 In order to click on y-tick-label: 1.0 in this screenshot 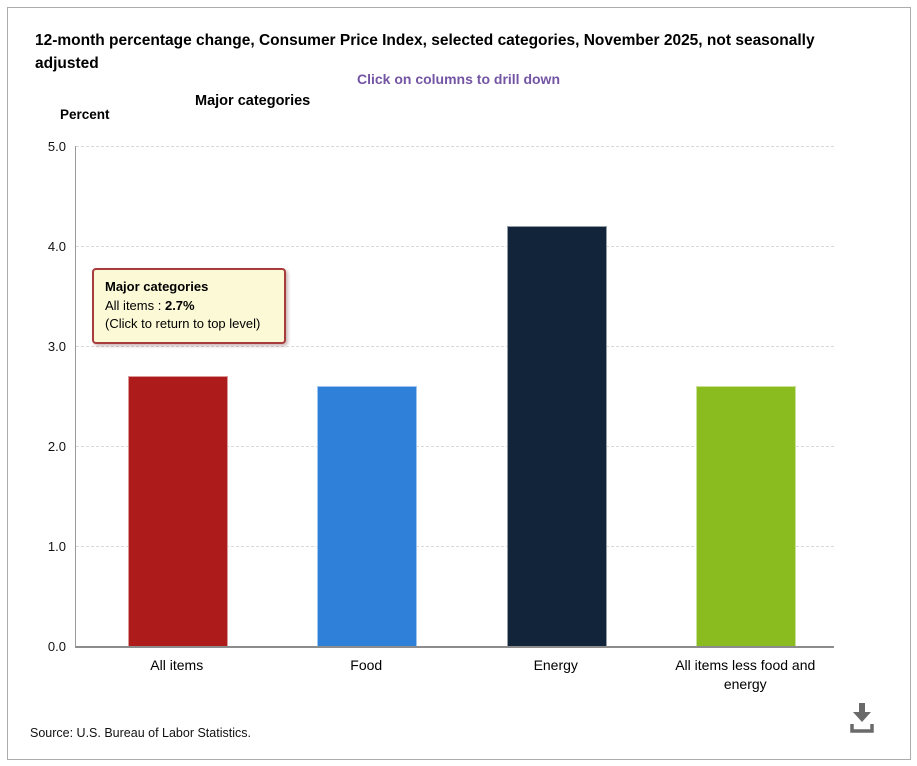, I will do `click(56, 546)`.